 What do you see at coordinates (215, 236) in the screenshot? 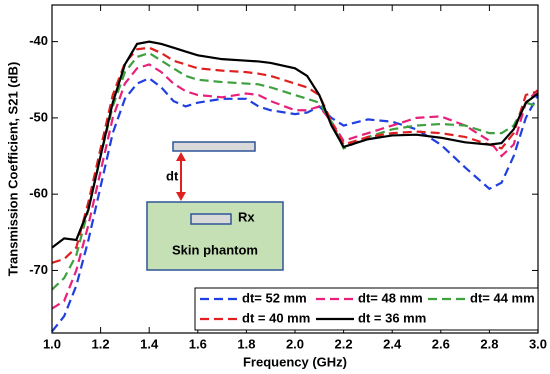
I see `phantom` at bounding box center [215, 236].